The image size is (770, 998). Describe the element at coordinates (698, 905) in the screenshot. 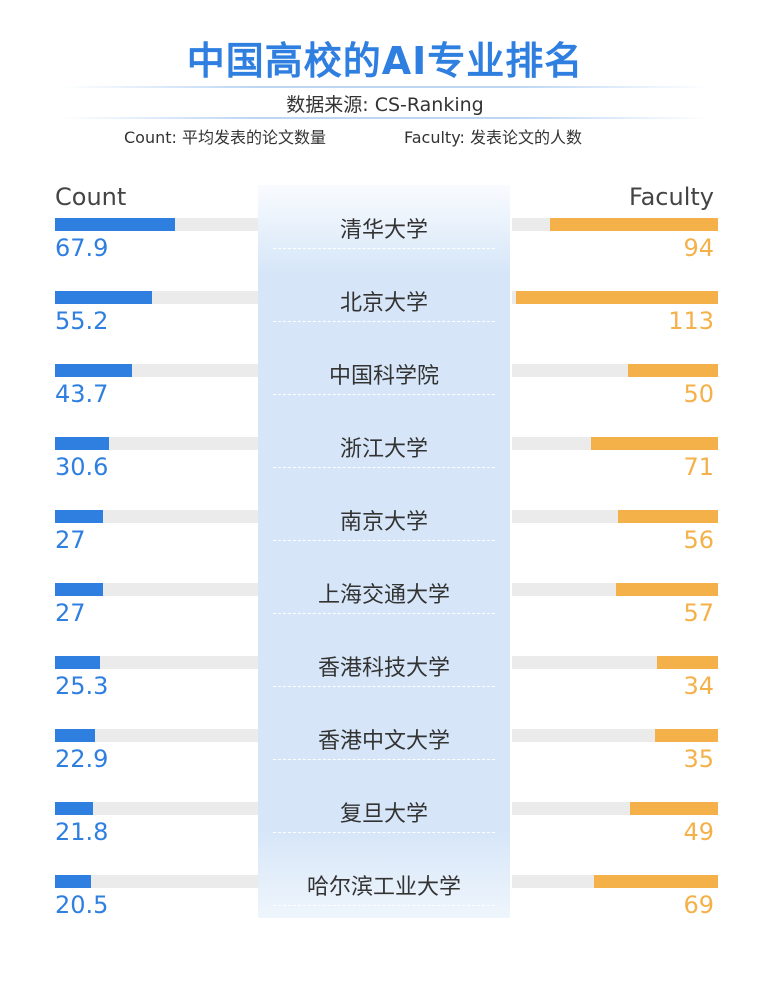

I see `faculty-value-label: 69` at that location.